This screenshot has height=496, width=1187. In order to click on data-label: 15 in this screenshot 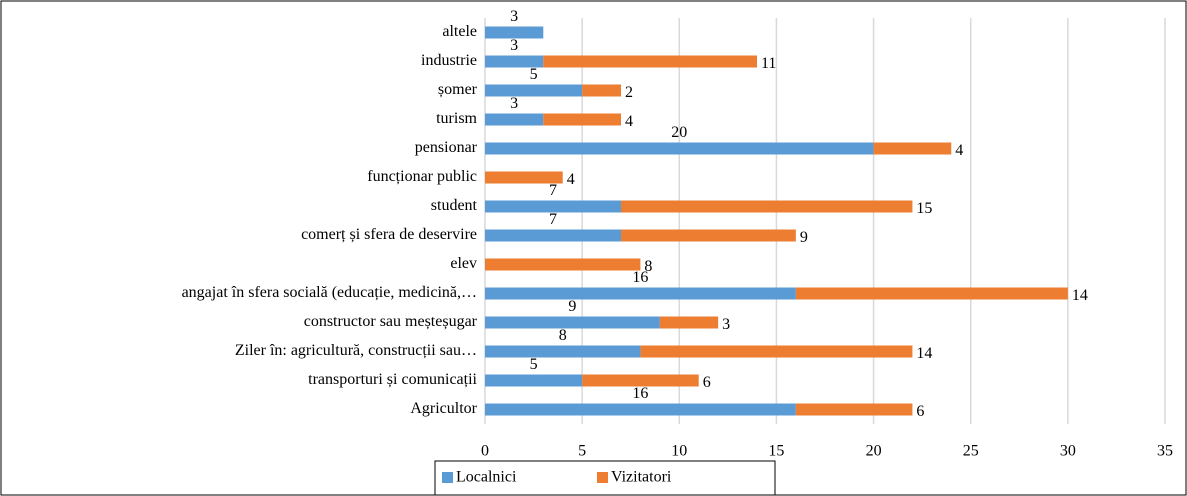, I will do `click(924, 208)`.